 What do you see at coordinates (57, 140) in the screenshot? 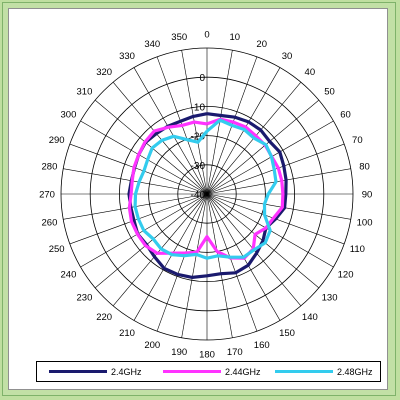
I see `angle-tick-label: 290` at bounding box center [57, 140].